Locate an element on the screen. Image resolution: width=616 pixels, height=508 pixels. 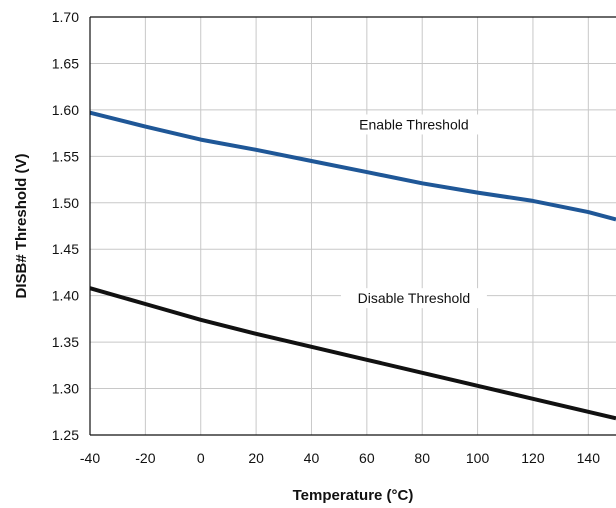
x-tick-label: -40 is located at coordinates (90, 458).